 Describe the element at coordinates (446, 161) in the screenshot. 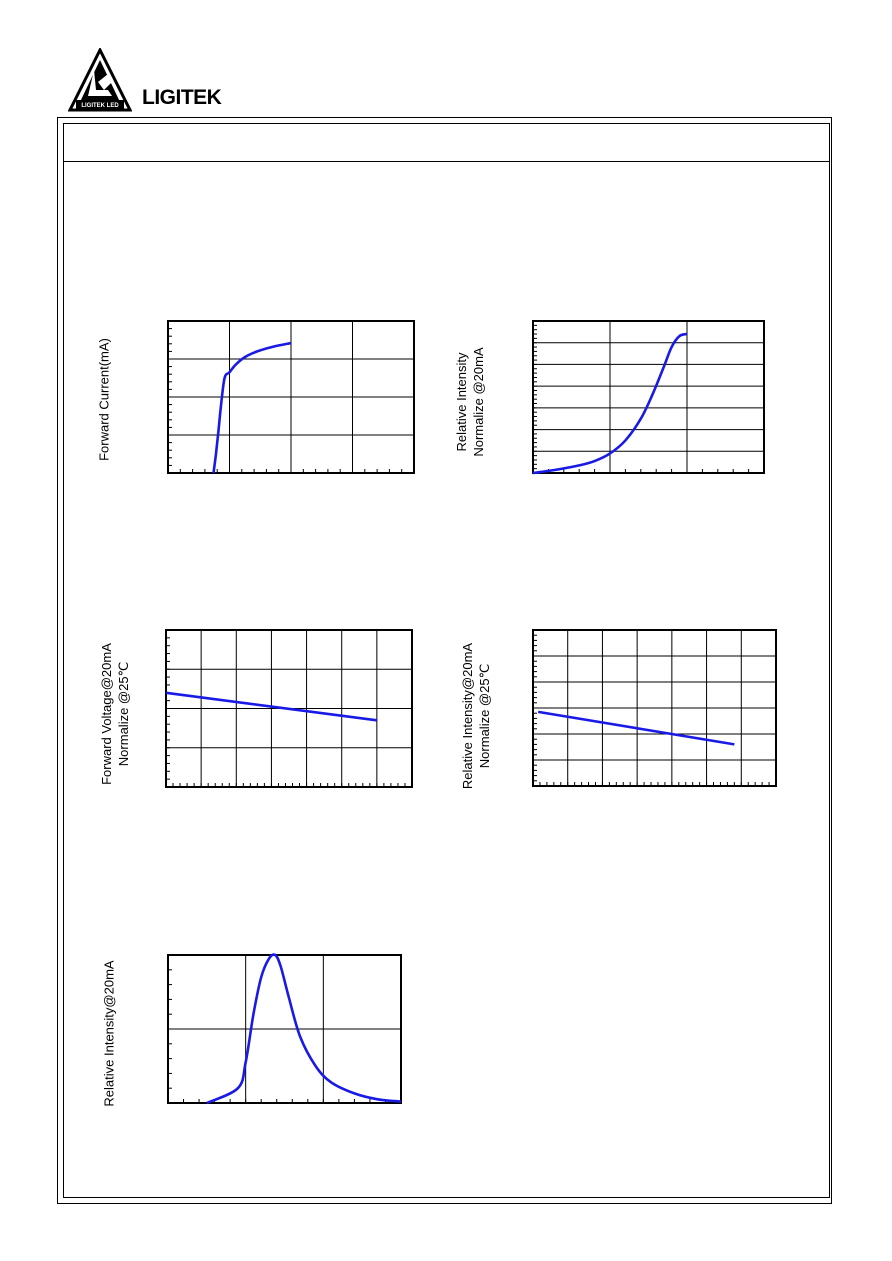

I see `header-divider` at that location.